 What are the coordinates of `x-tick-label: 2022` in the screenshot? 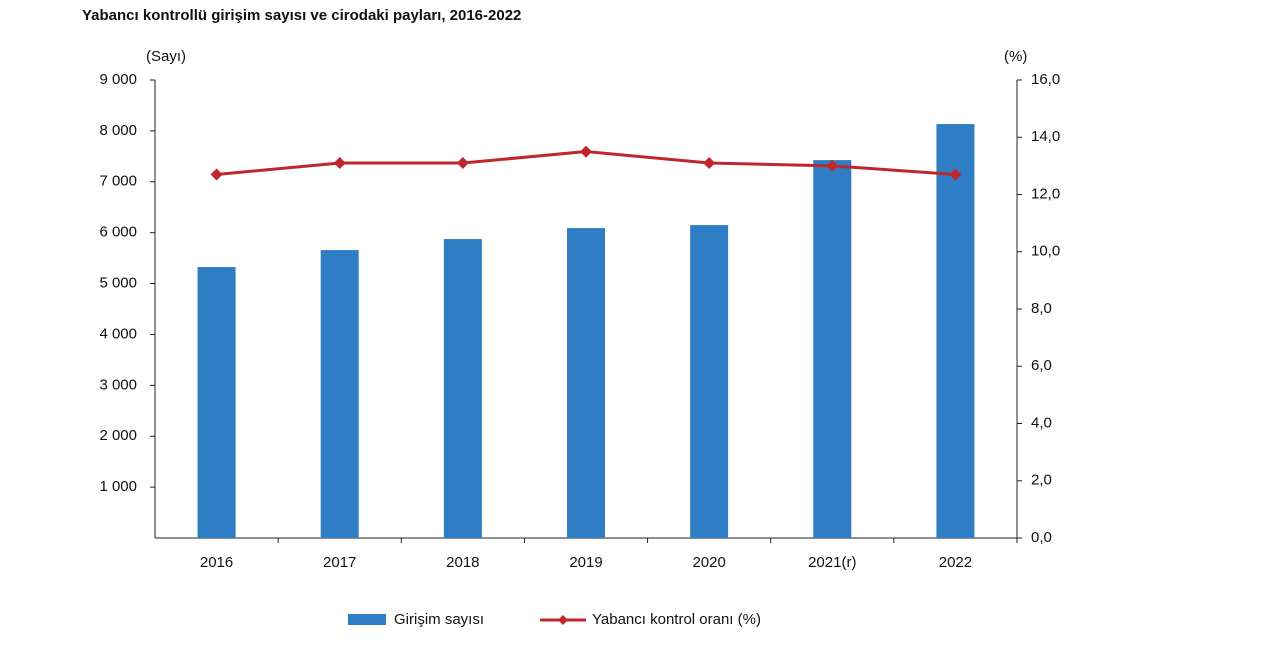 It's located at (955, 562).